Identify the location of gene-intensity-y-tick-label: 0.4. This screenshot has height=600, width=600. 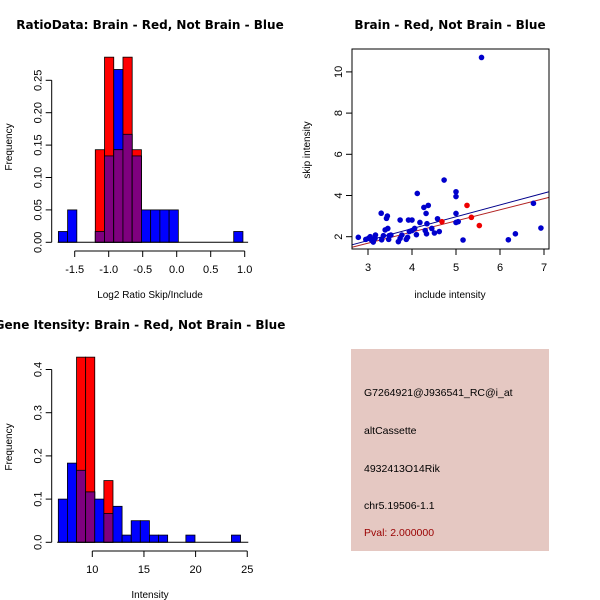
(39, 369).